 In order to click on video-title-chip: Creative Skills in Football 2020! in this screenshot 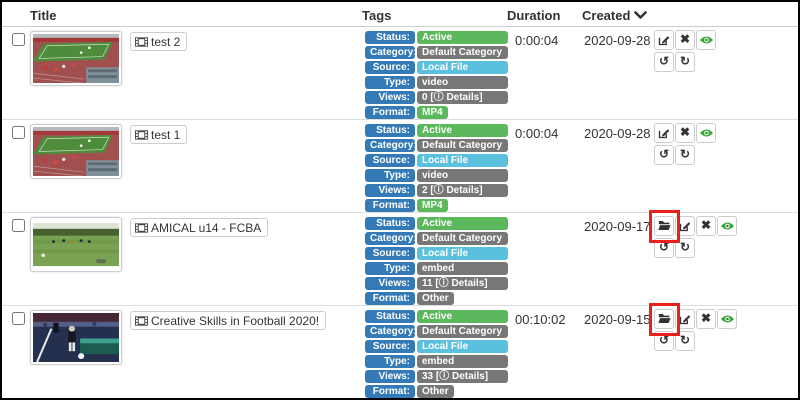, I will do `click(228, 320)`.